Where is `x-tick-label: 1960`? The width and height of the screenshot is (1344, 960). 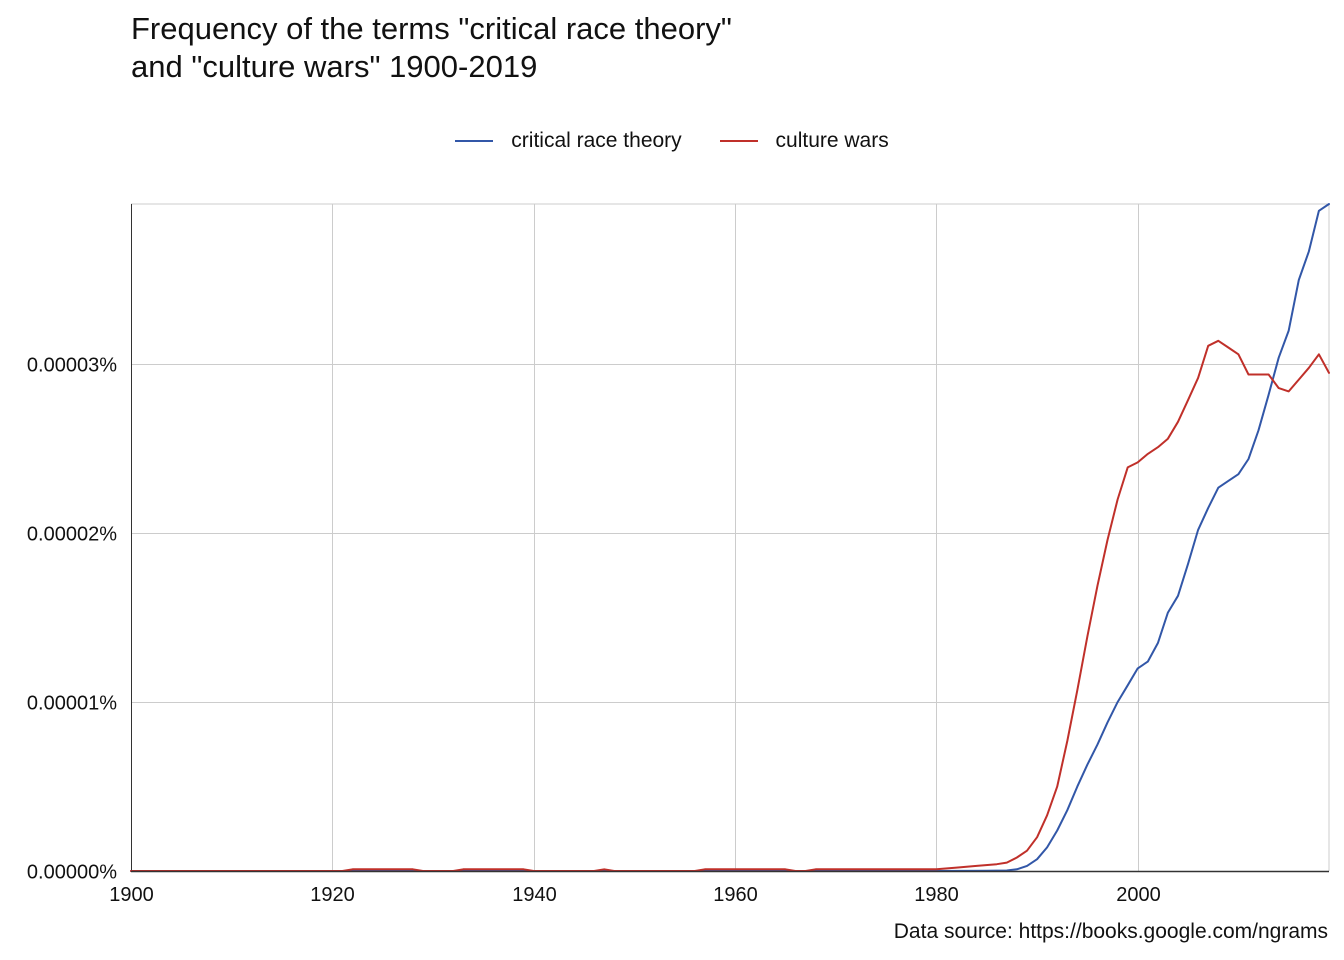
x-tick-label: 1960 is located at coordinates (735, 895).